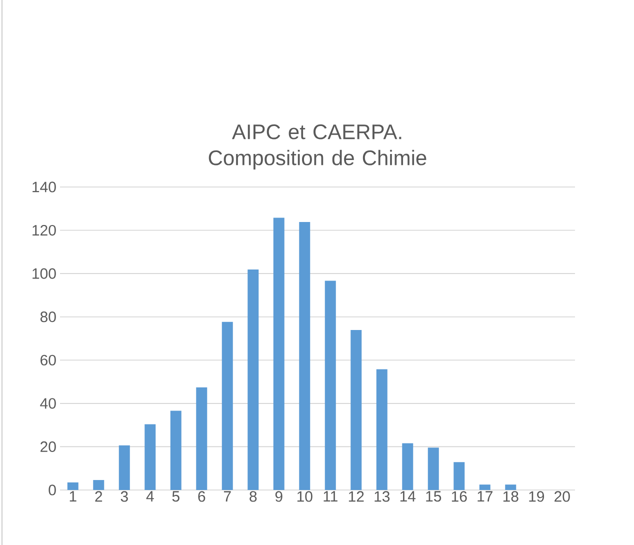  Describe the element at coordinates (98, 496) in the screenshot. I see `x-tick-label: 2` at that location.